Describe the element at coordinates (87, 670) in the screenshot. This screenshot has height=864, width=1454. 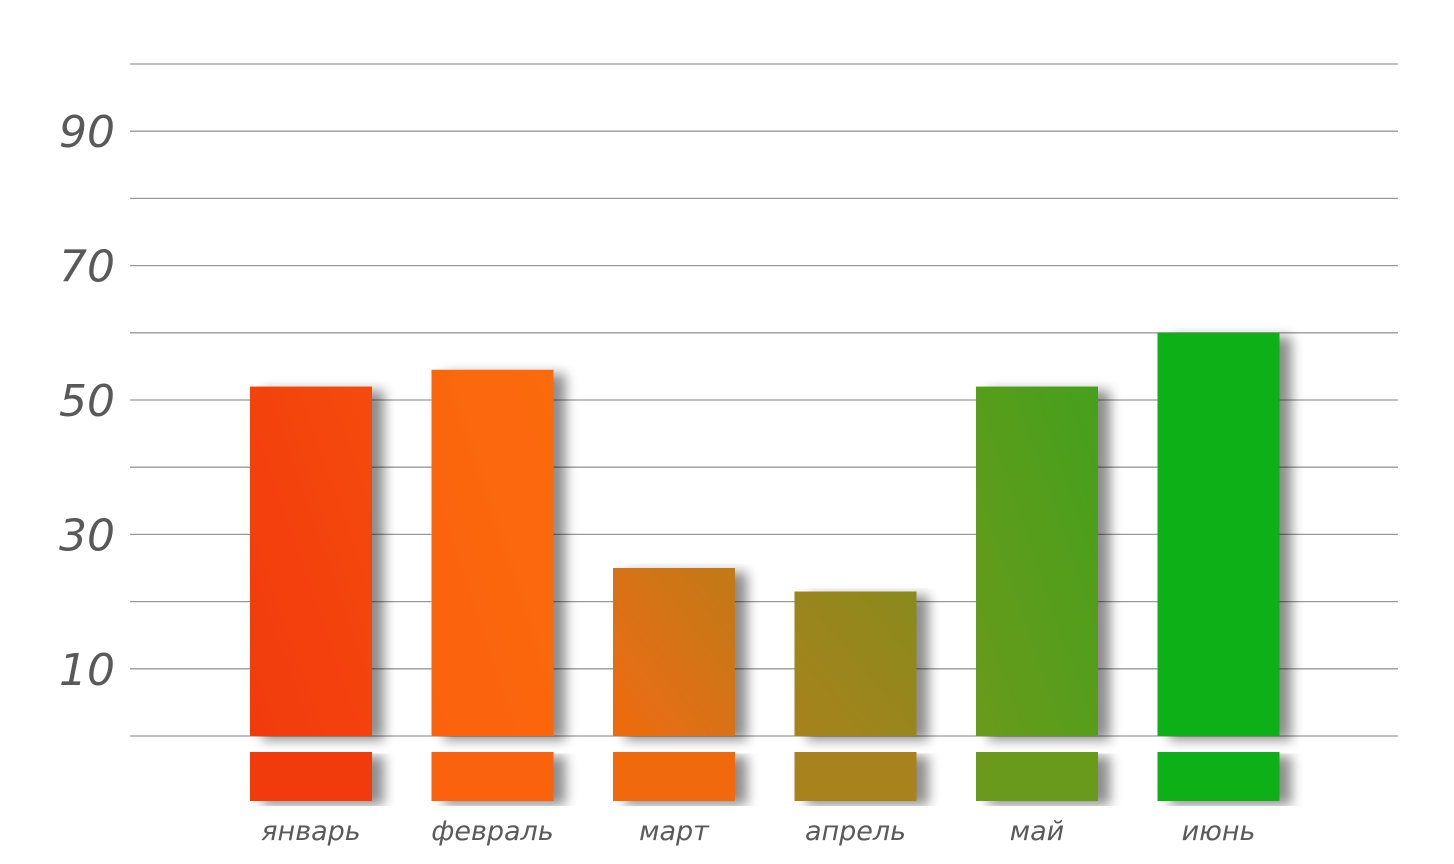
I see `y-tick-label: 10` at that location.